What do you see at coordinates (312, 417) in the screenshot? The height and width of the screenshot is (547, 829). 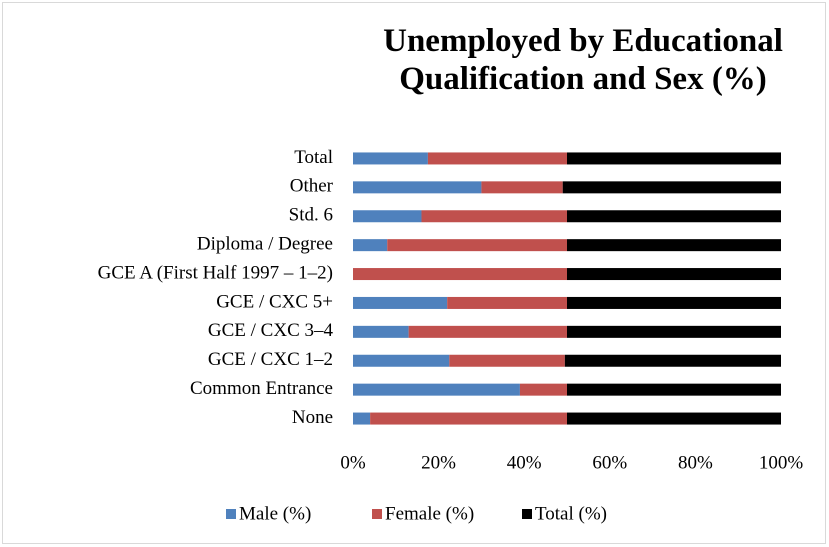 I see `y-tick-label: None` at bounding box center [312, 417].